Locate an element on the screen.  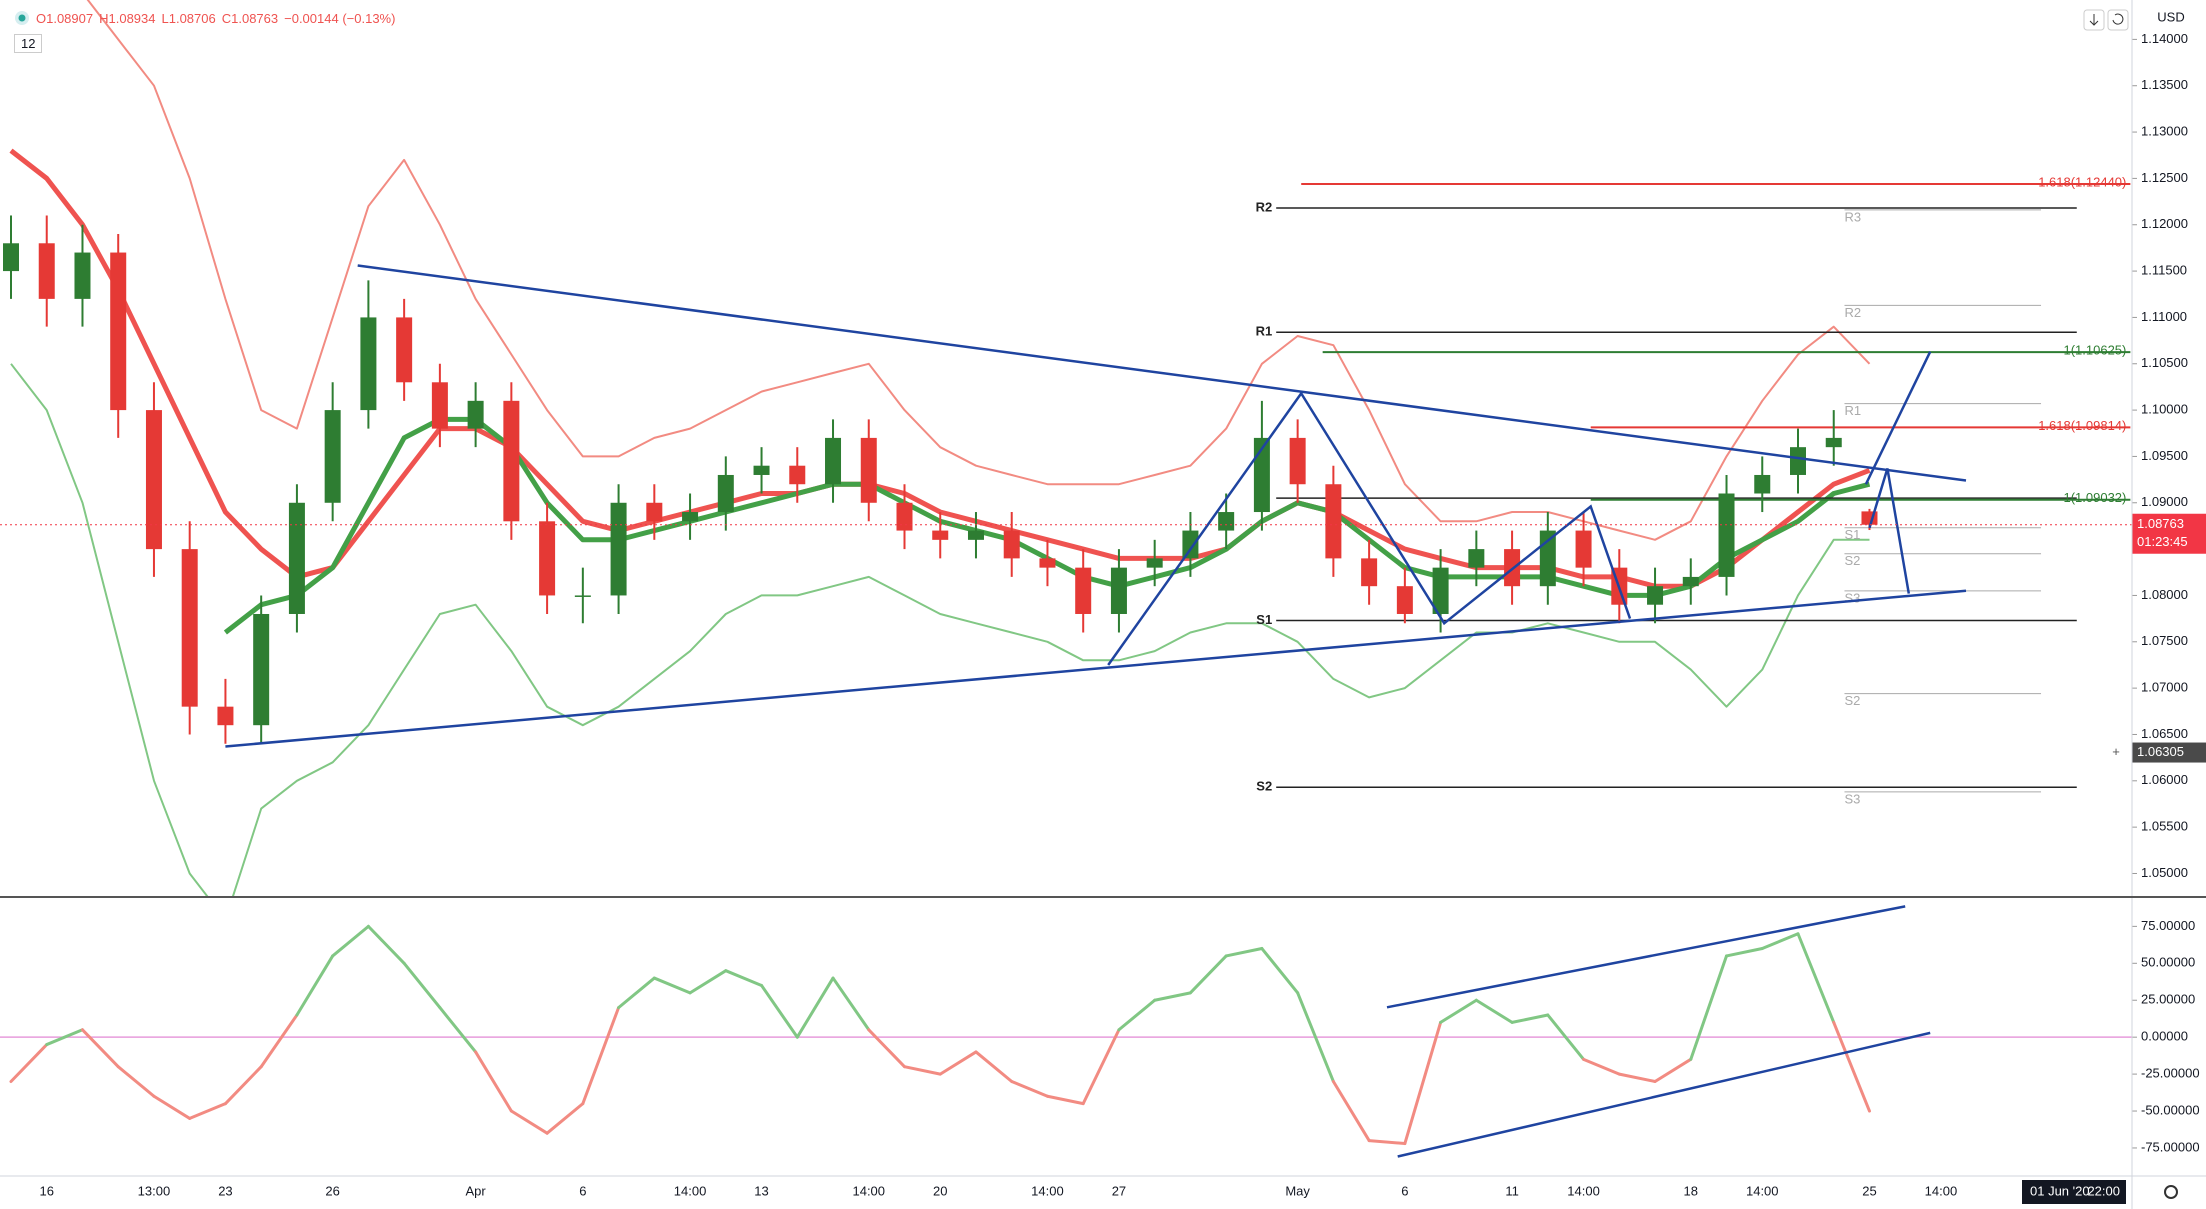
y-tick-label: 1.12000 is located at coordinates (2164, 223).